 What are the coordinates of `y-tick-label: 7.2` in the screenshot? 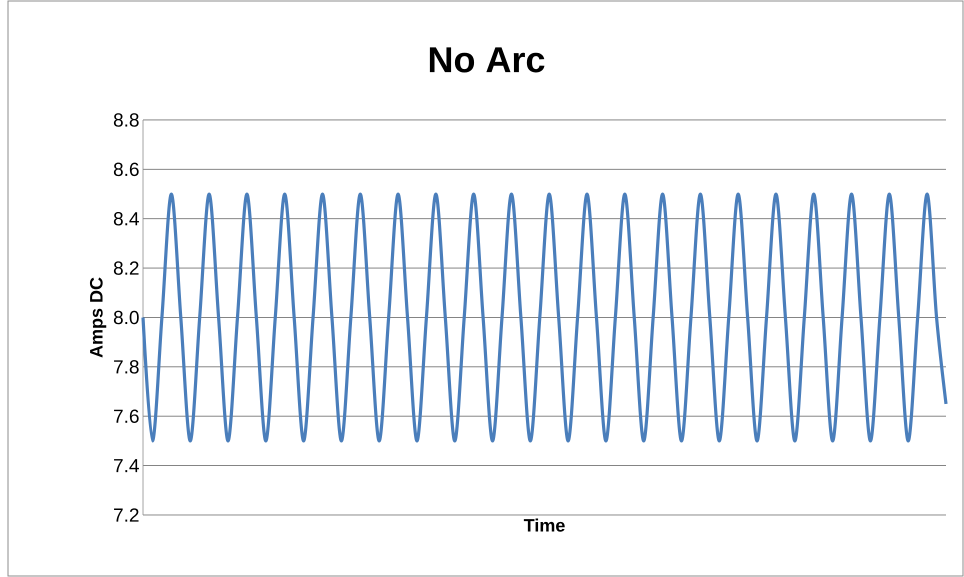 It's located at (126, 515).